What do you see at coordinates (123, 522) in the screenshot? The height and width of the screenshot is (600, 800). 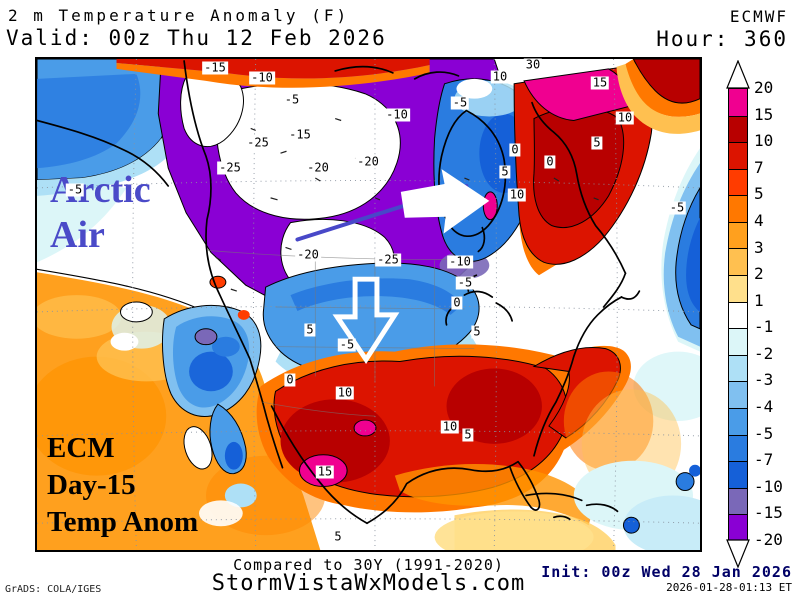 I see `ecm-line3: Temp Anom` at bounding box center [123, 522].